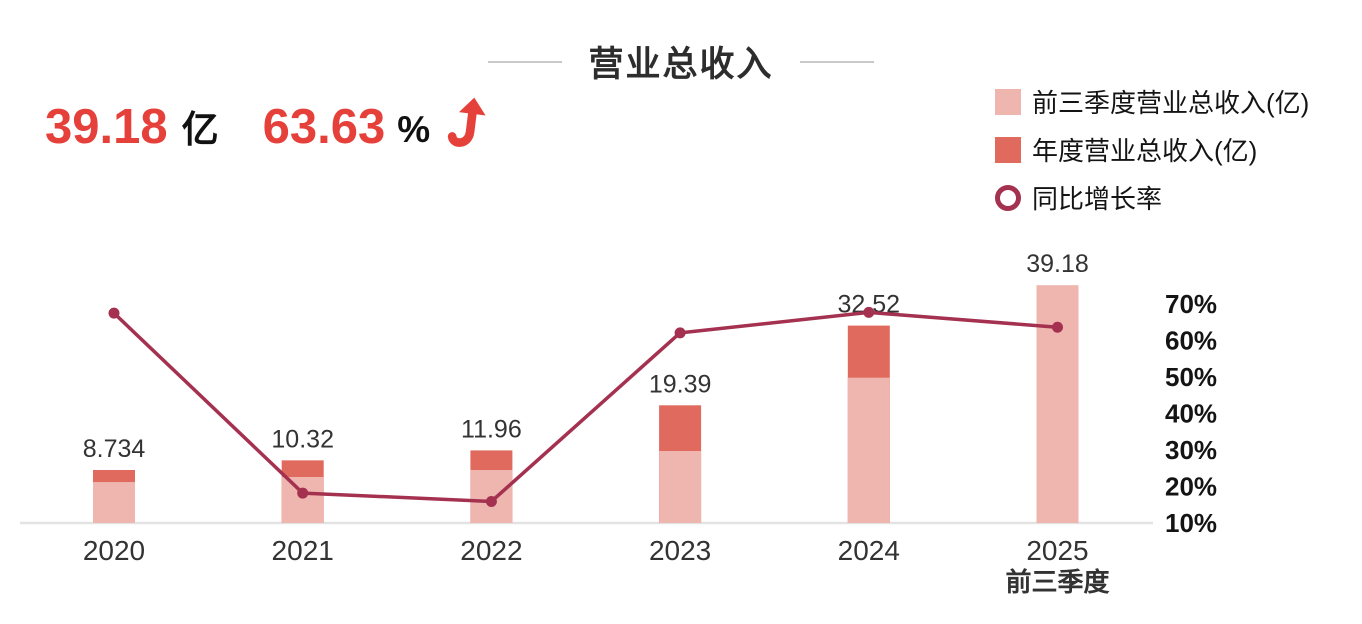 Image resolution: width=1362 pixels, height=624 pixels. I want to click on bar-value-label-2021: 10.32, so click(302, 439).